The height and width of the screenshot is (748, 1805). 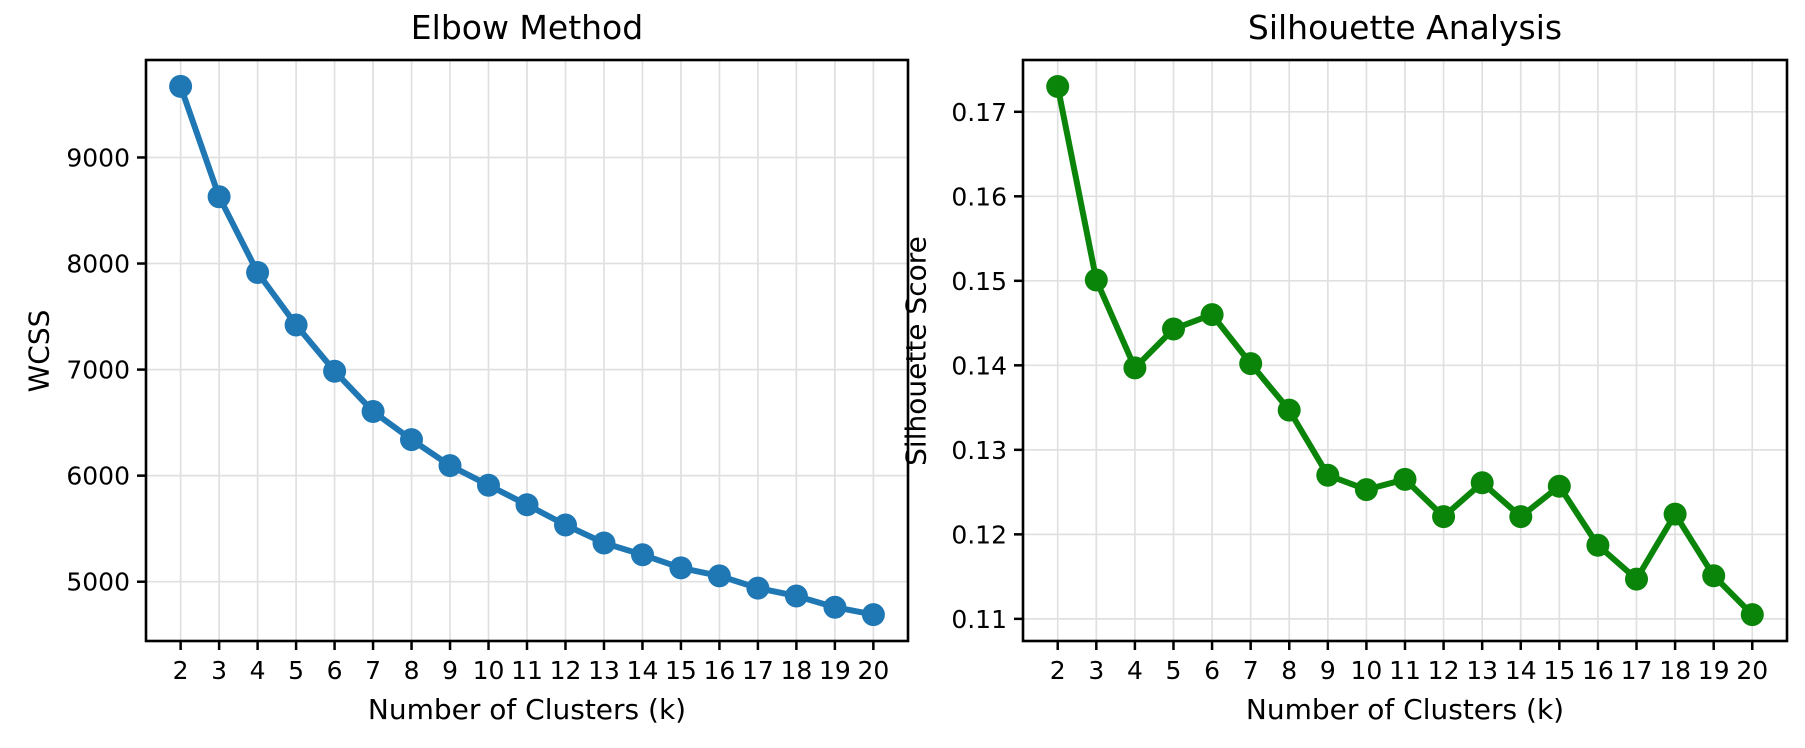 What do you see at coordinates (979, 619) in the screenshot?
I see `y-tick-label: 0.11` at bounding box center [979, 619].